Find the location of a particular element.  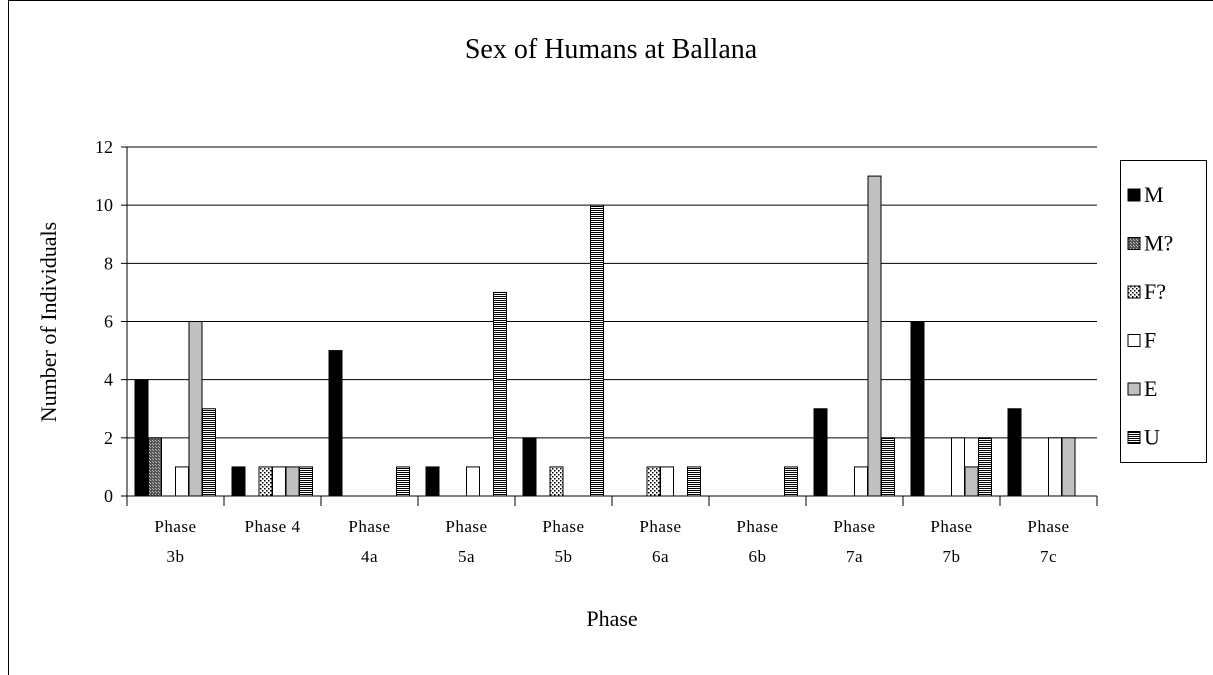

x-tick-label: Phase 4 is located at coordinates (272, 526).